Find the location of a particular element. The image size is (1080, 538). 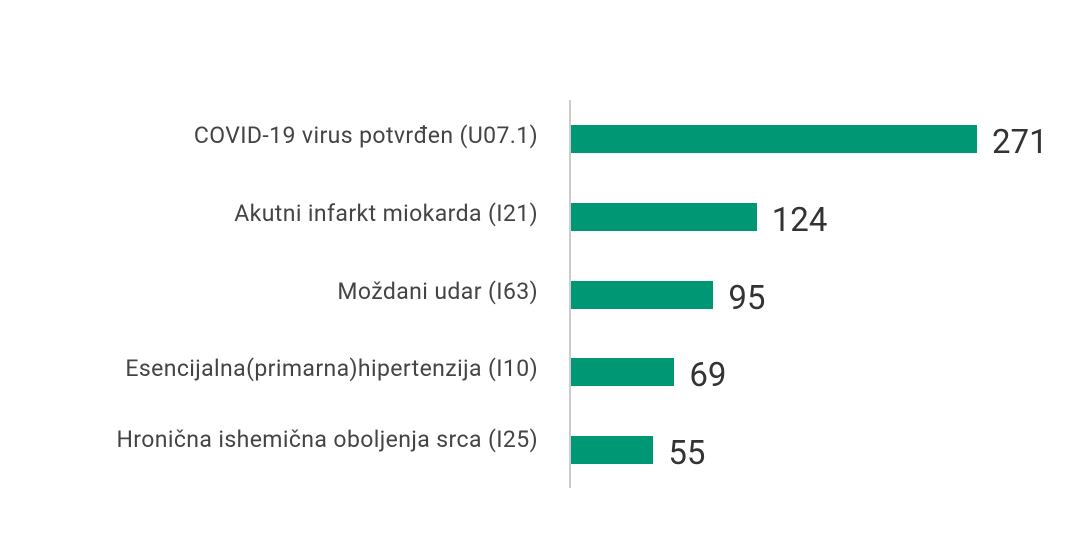

category-label: Hronična ishemična oboljenja srca (I25) is located at coordinates (327, 440).